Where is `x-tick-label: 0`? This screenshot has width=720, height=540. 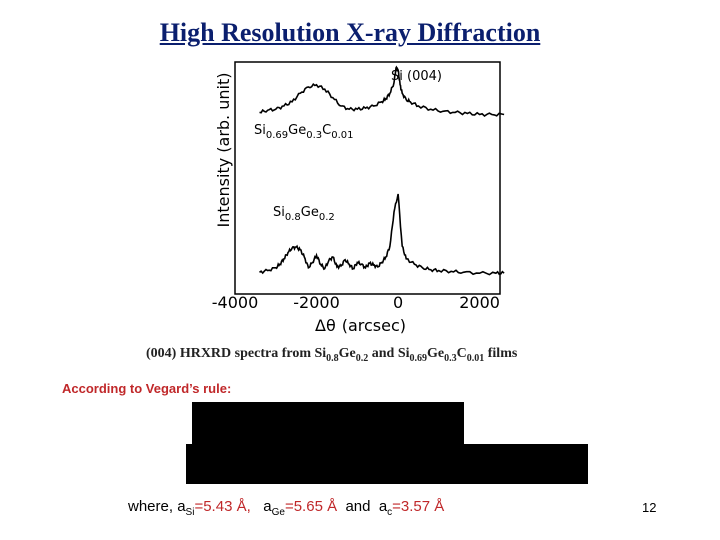 x-tick-label: 0 is located at coordinates (398, 302).